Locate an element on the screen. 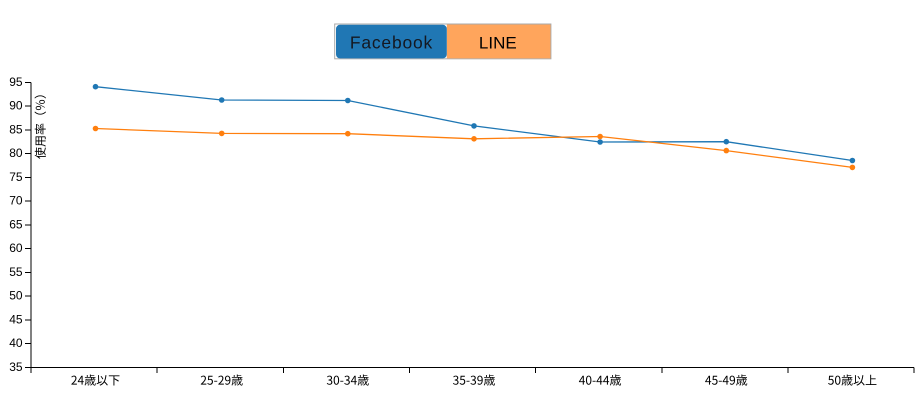 The image size is (921, 408). svg-text: Facebook is located at coordinates (391, 43).